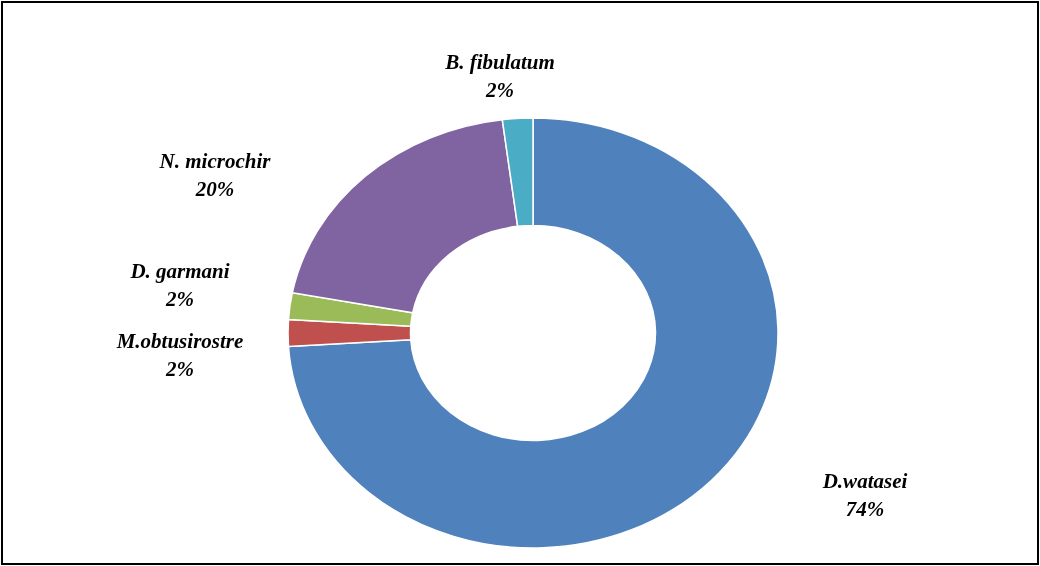 The image size is (1040, 566). I want to click on slice-label: D. garmani, so click(179, 271).